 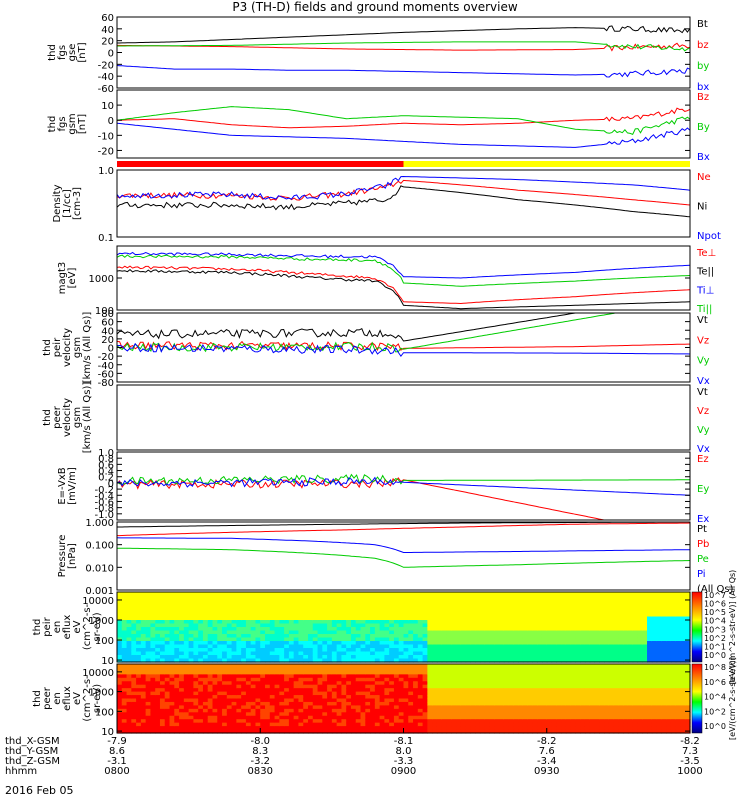 I want to click on y-axis-label: (cm^2-s-, so click(x=87, y=626).